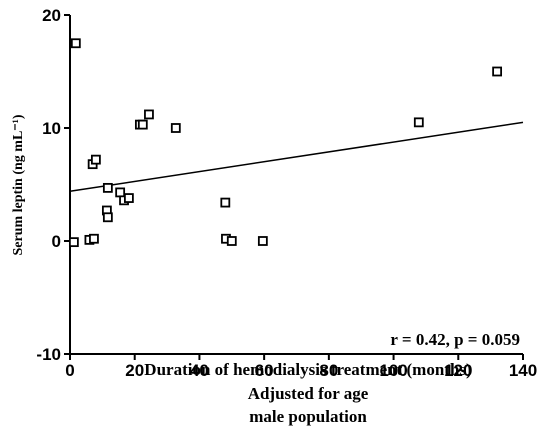  Describe the element at coordinates (51, 15) in the screenshot. I see `y-tick-label: 20` at that location.